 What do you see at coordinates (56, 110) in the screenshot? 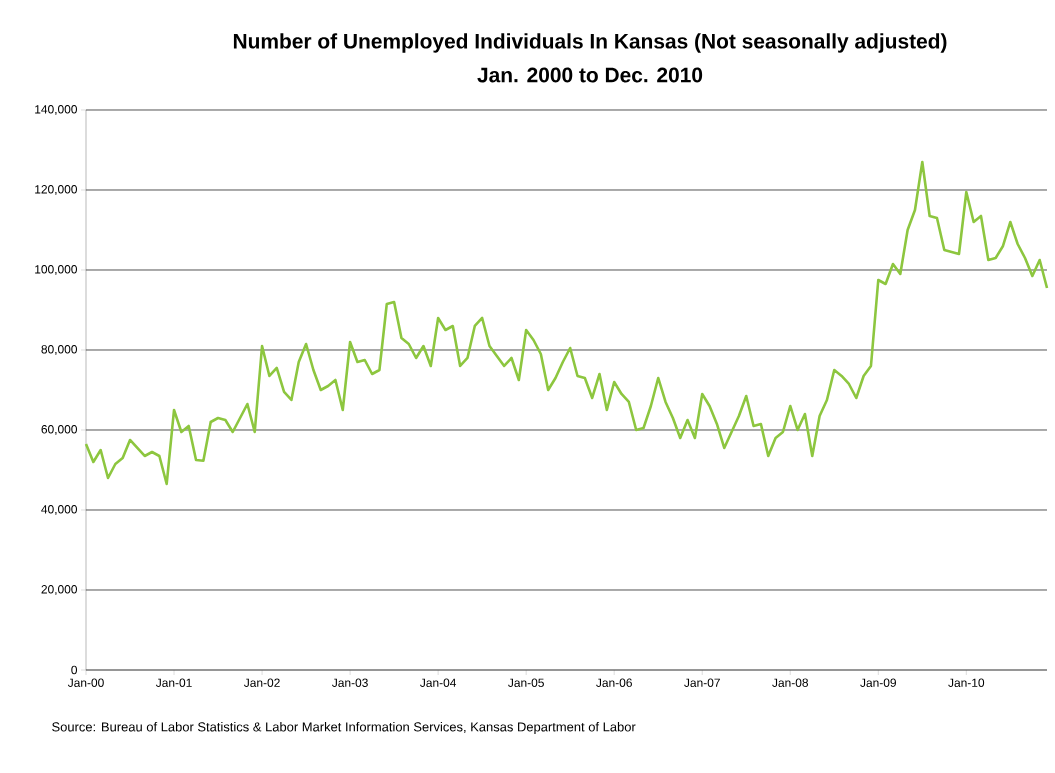
I see `y-tick-label: 140,000` at bounding box center [56, 110].